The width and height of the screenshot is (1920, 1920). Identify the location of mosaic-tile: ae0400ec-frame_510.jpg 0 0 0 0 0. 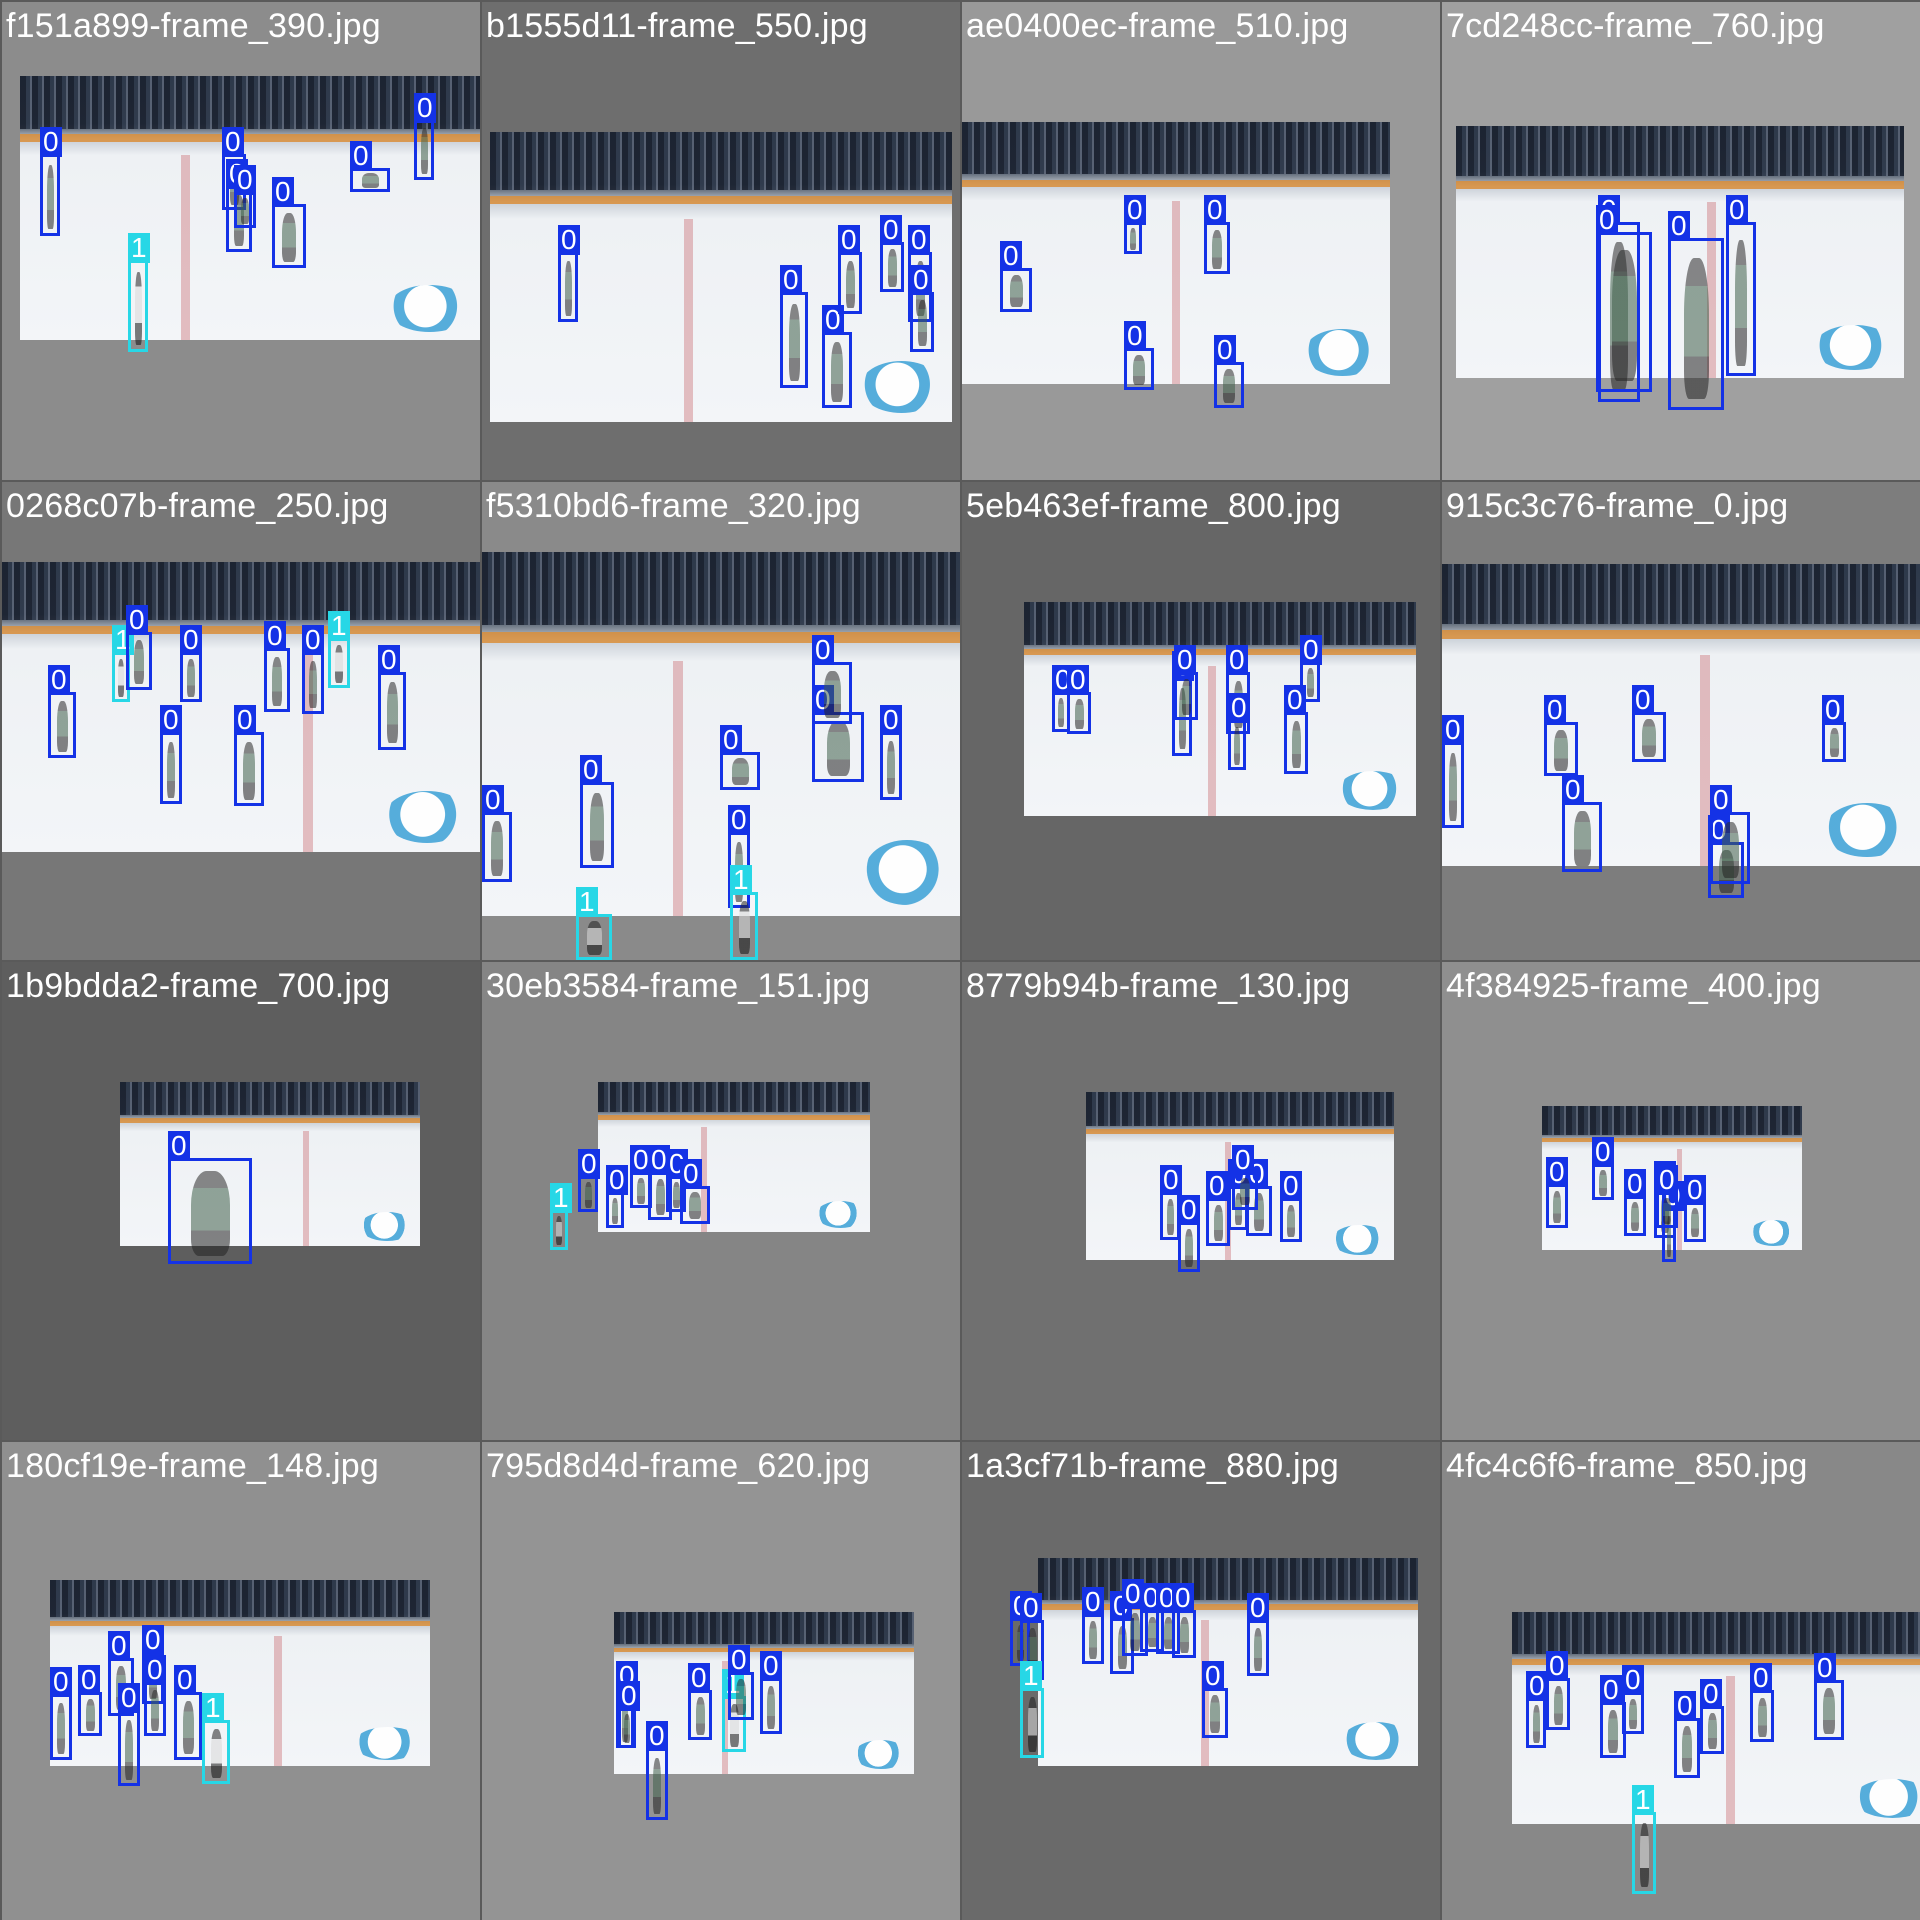
(1201, 241).